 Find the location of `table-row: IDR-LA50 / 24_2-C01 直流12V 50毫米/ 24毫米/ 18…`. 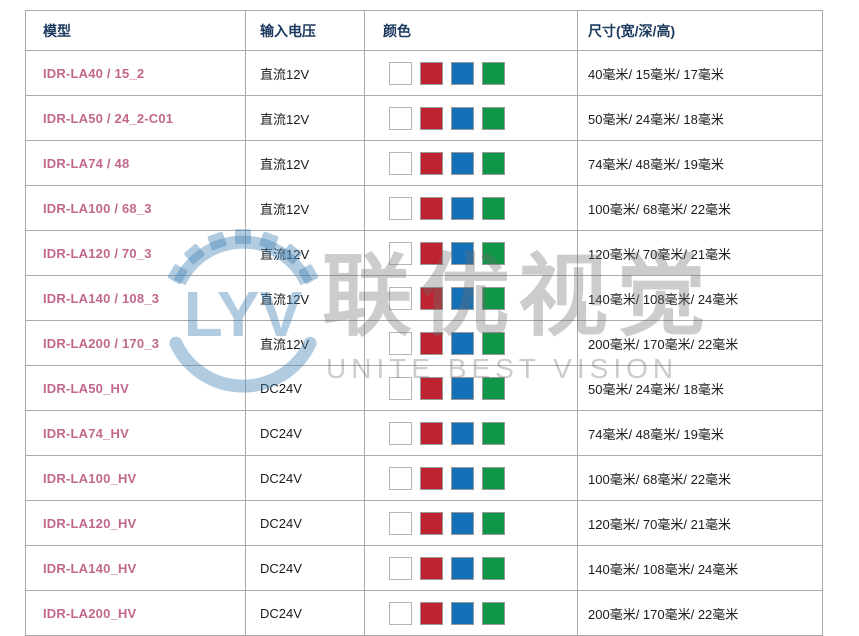

table-row: IDR-LA50 / 24_2-C01 直流12V 50毫米/ 24毫米/ 18… is located at coordinates (424, 118).